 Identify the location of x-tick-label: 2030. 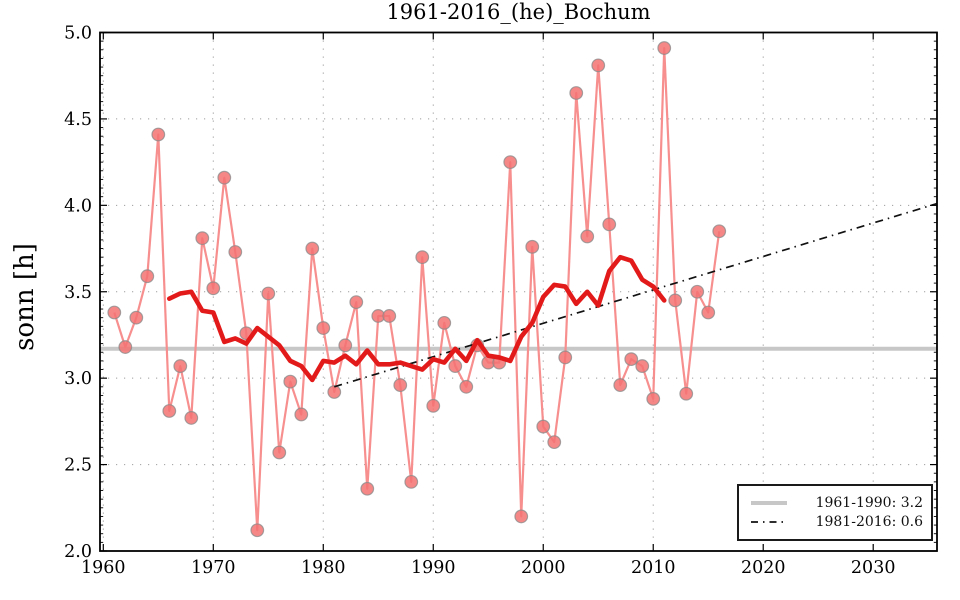
(873, 568).